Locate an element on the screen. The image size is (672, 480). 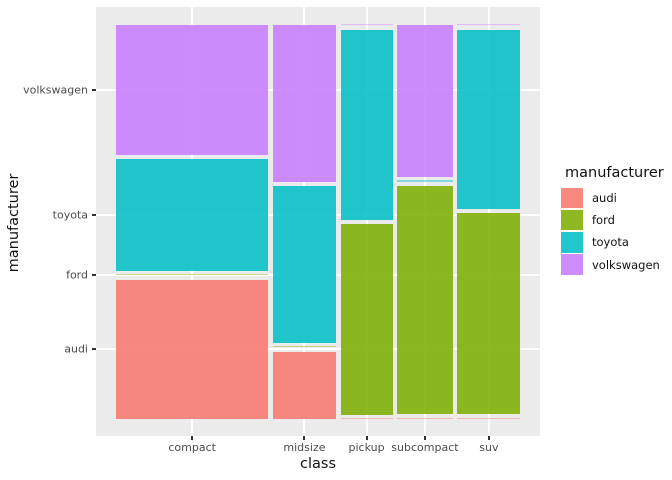
x-tick-mark-midsize is located at coordinates (304, 438).